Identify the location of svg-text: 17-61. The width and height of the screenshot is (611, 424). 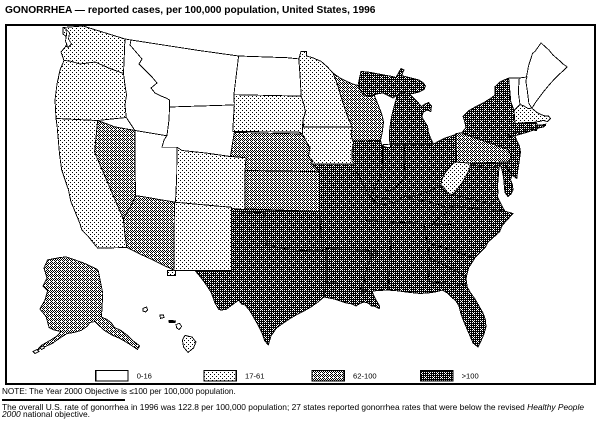
(254, 375).